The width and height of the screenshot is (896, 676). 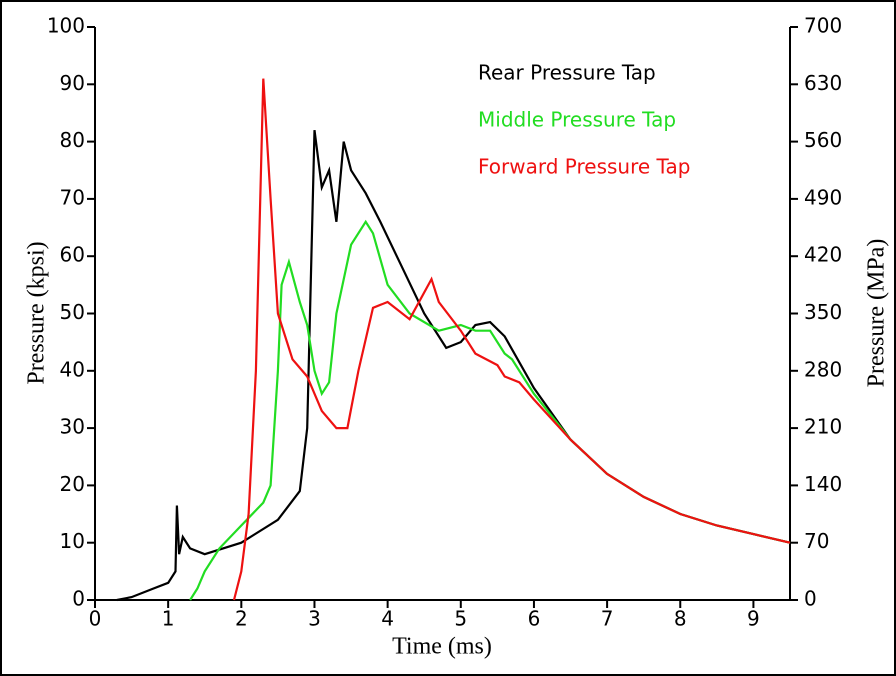 I want to click on y-tick-label: 10, so click(x=72, y=541).